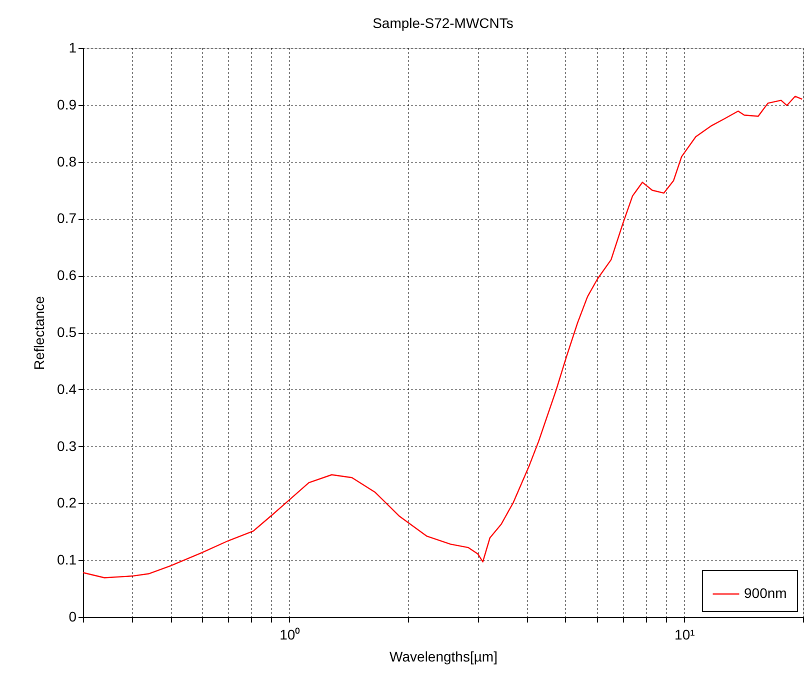 This screenshot has width=811, height=696. Describe the element at coordinates (39, 333) in the screenshot. I see `y-axis-title: Reflectance` at that location.